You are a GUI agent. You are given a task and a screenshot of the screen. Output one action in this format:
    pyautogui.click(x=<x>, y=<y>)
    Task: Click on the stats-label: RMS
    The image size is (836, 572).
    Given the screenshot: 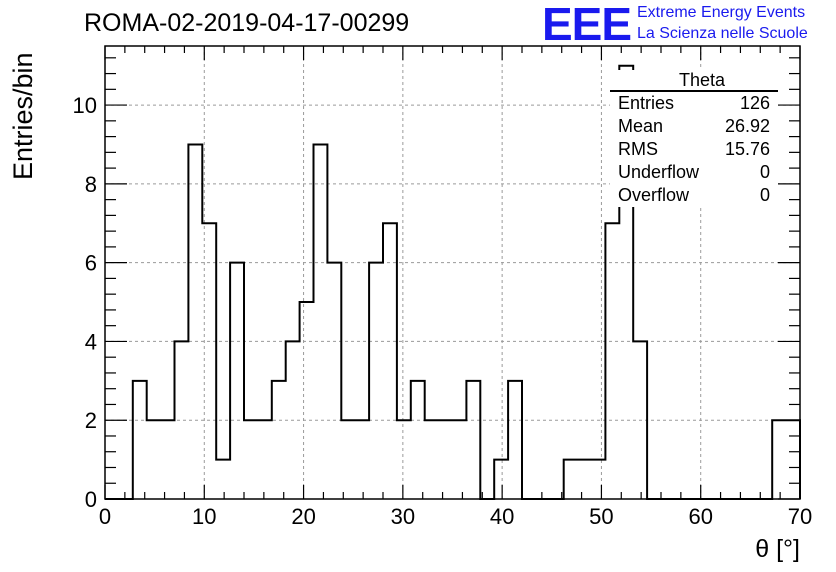 What is the action you would take?
    pyautogui.click(x=638, y=149)
    